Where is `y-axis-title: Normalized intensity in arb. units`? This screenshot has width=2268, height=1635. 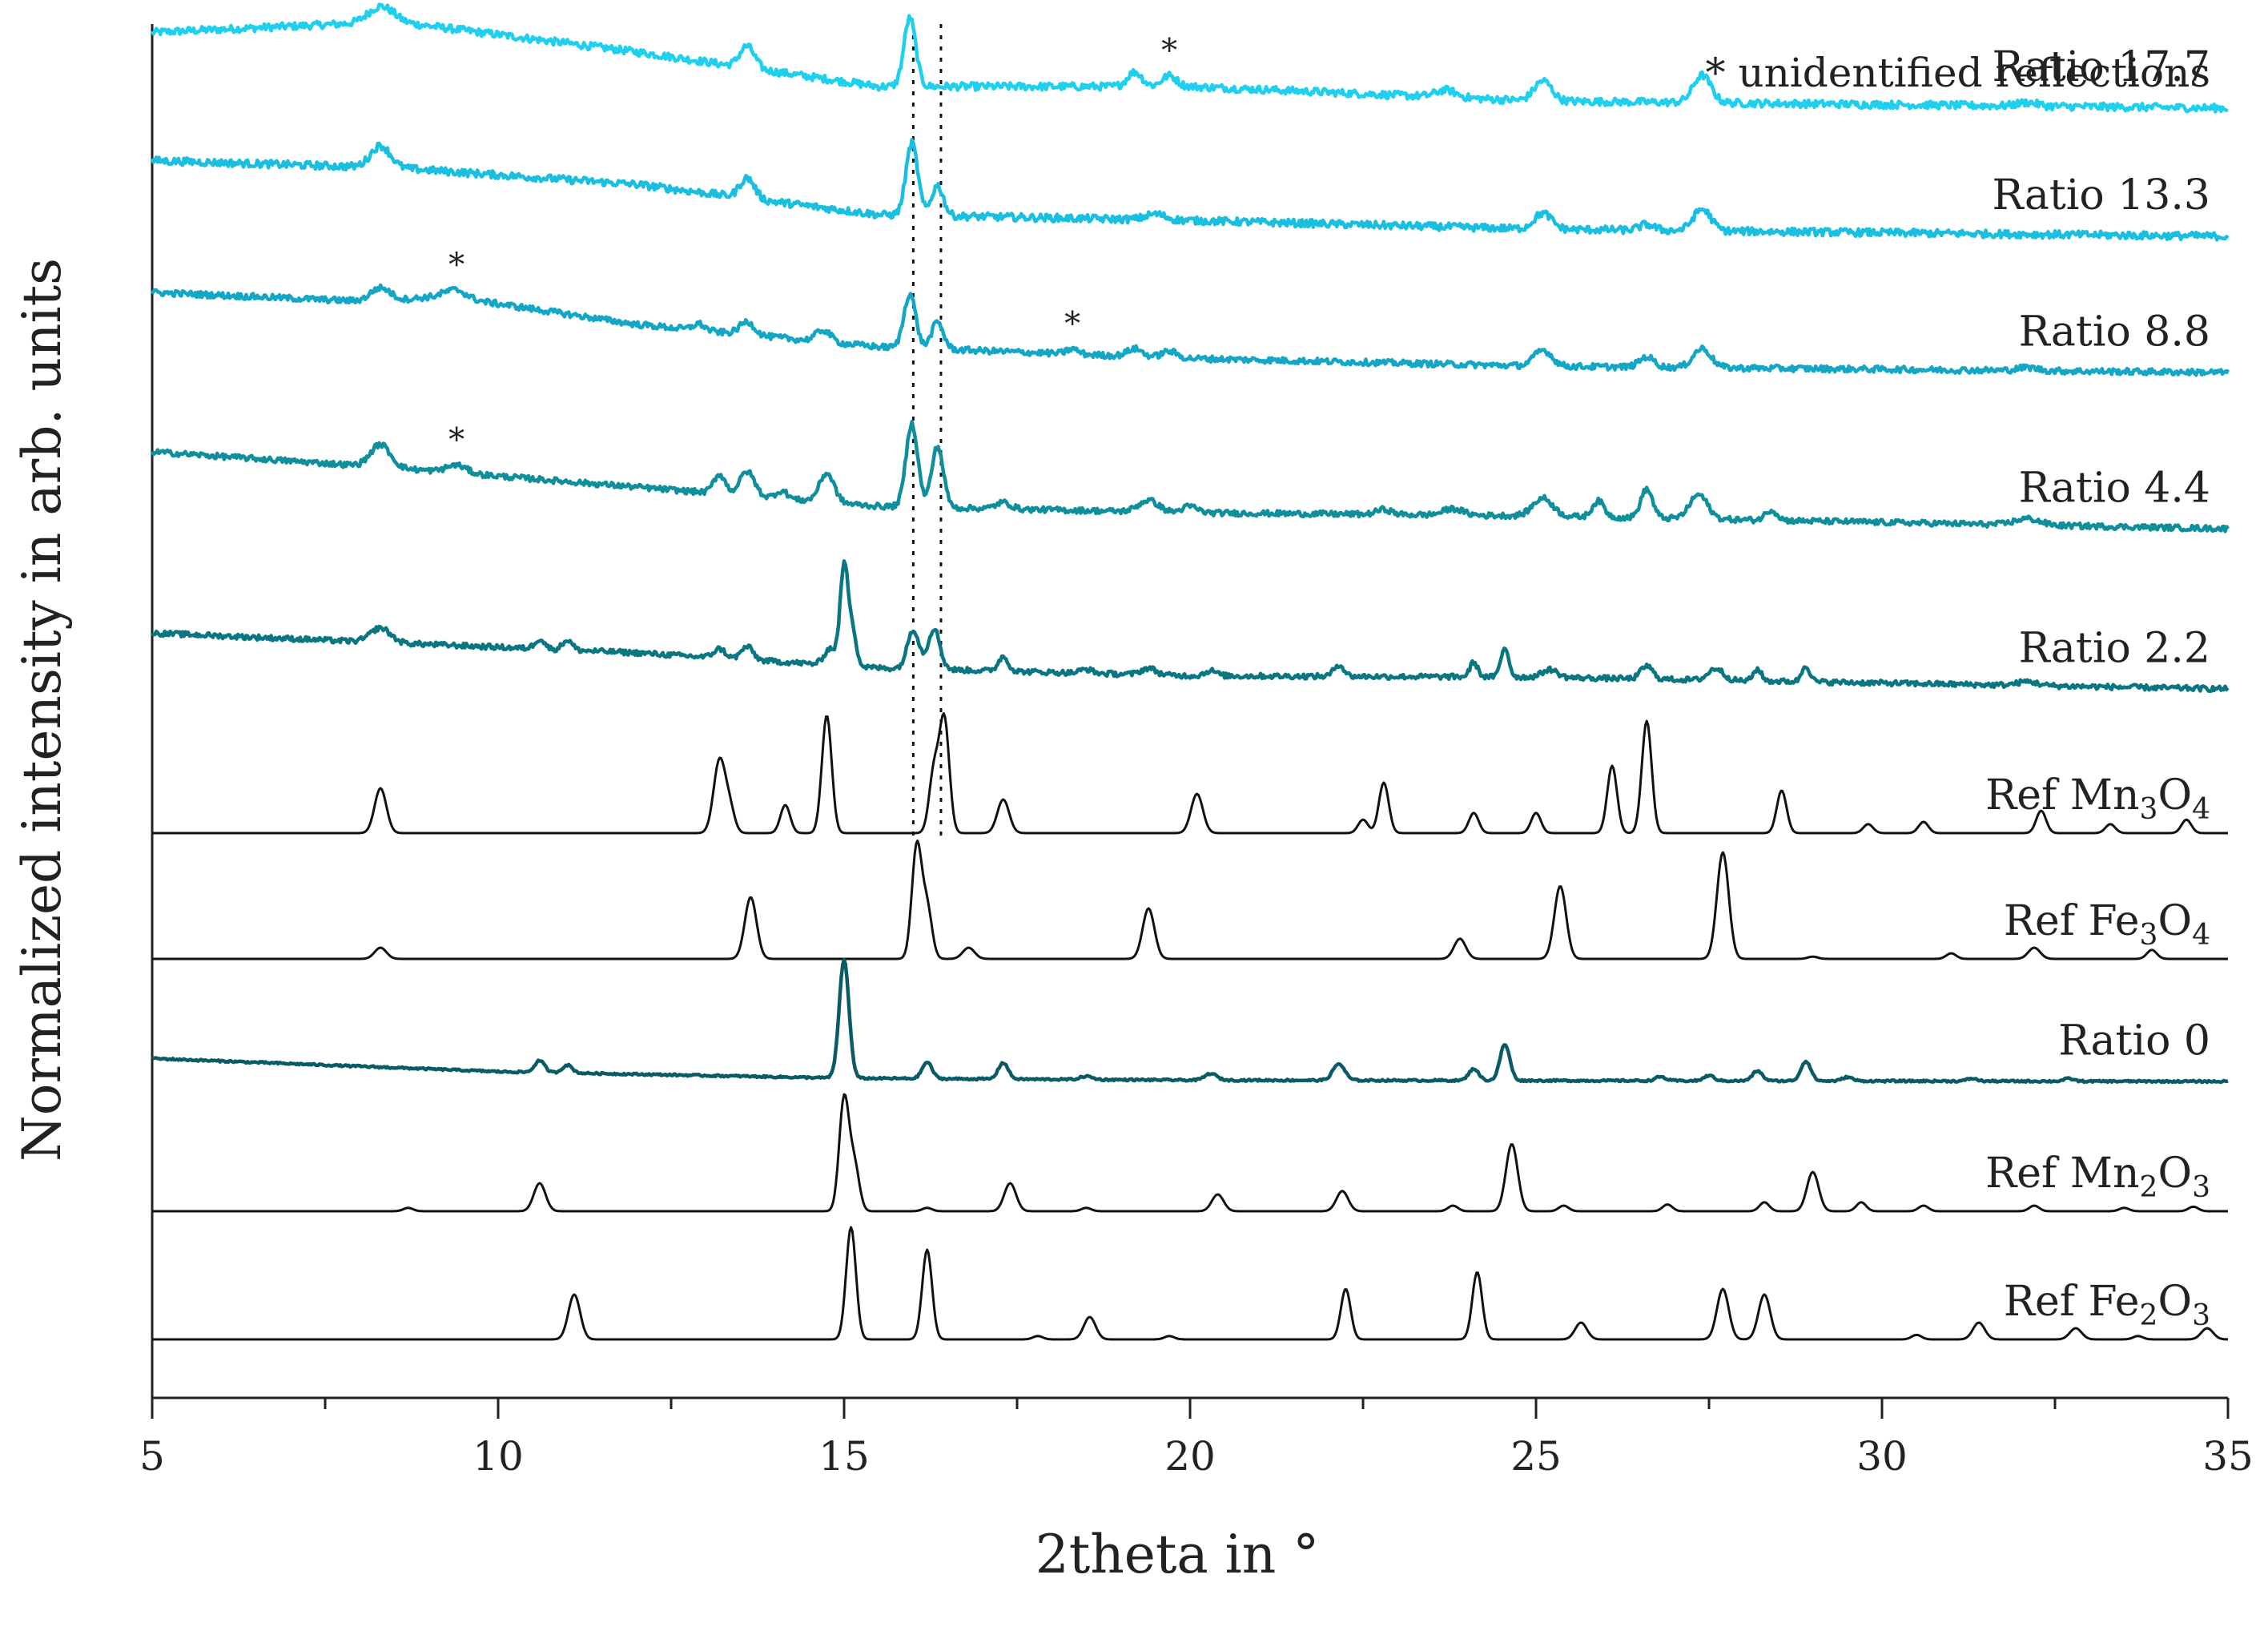
y-axis-title: Normalized intensity in arb. units is located at coordinates (42, 710).